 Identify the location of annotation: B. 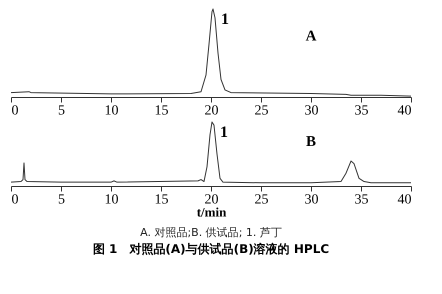
(311, 142).